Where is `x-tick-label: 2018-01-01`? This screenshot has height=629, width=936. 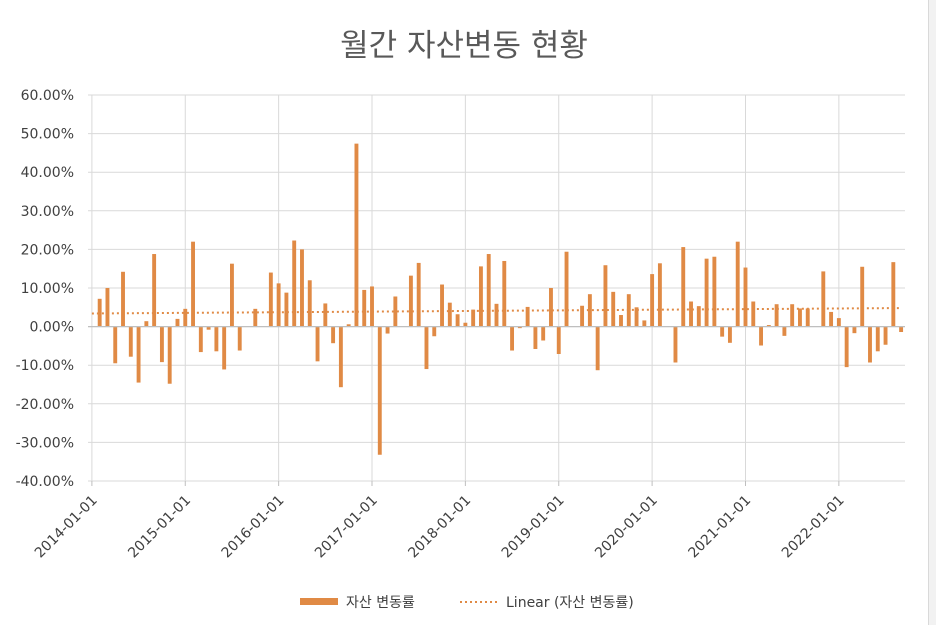 x-tick-label: 2018-01-01 is located at coordinates (439, 527).